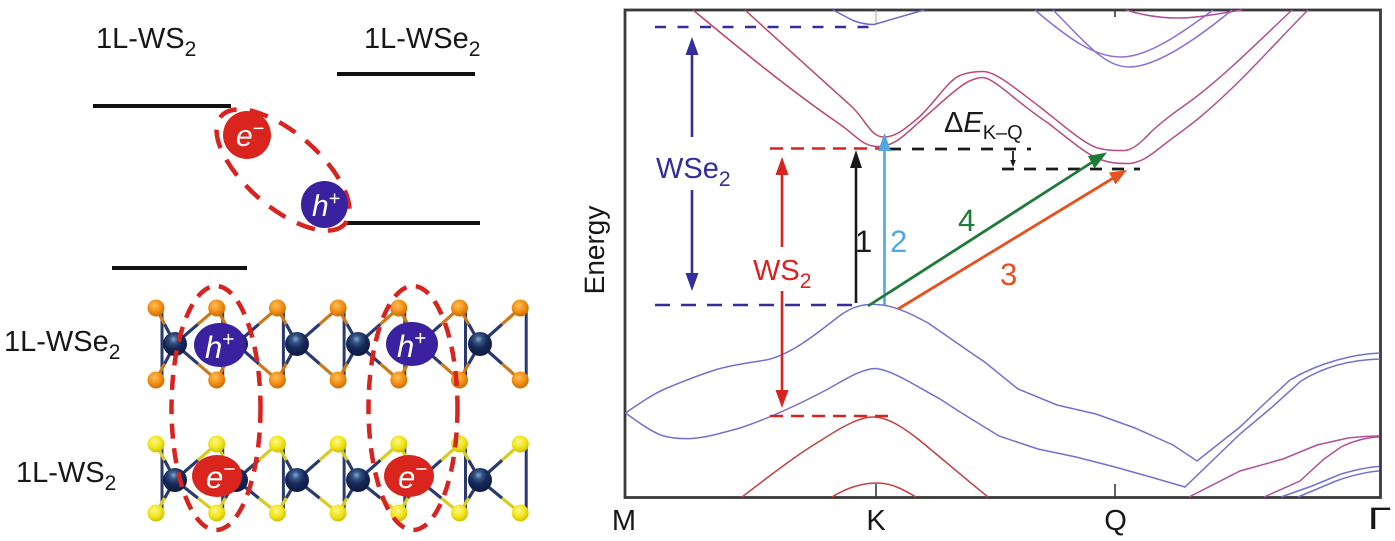 This screenshot has width=1395, height=541. What do you see at coordinates (624, 521) in the screenshot?
I see `svg-text: M` at bounding box center [624, 521].